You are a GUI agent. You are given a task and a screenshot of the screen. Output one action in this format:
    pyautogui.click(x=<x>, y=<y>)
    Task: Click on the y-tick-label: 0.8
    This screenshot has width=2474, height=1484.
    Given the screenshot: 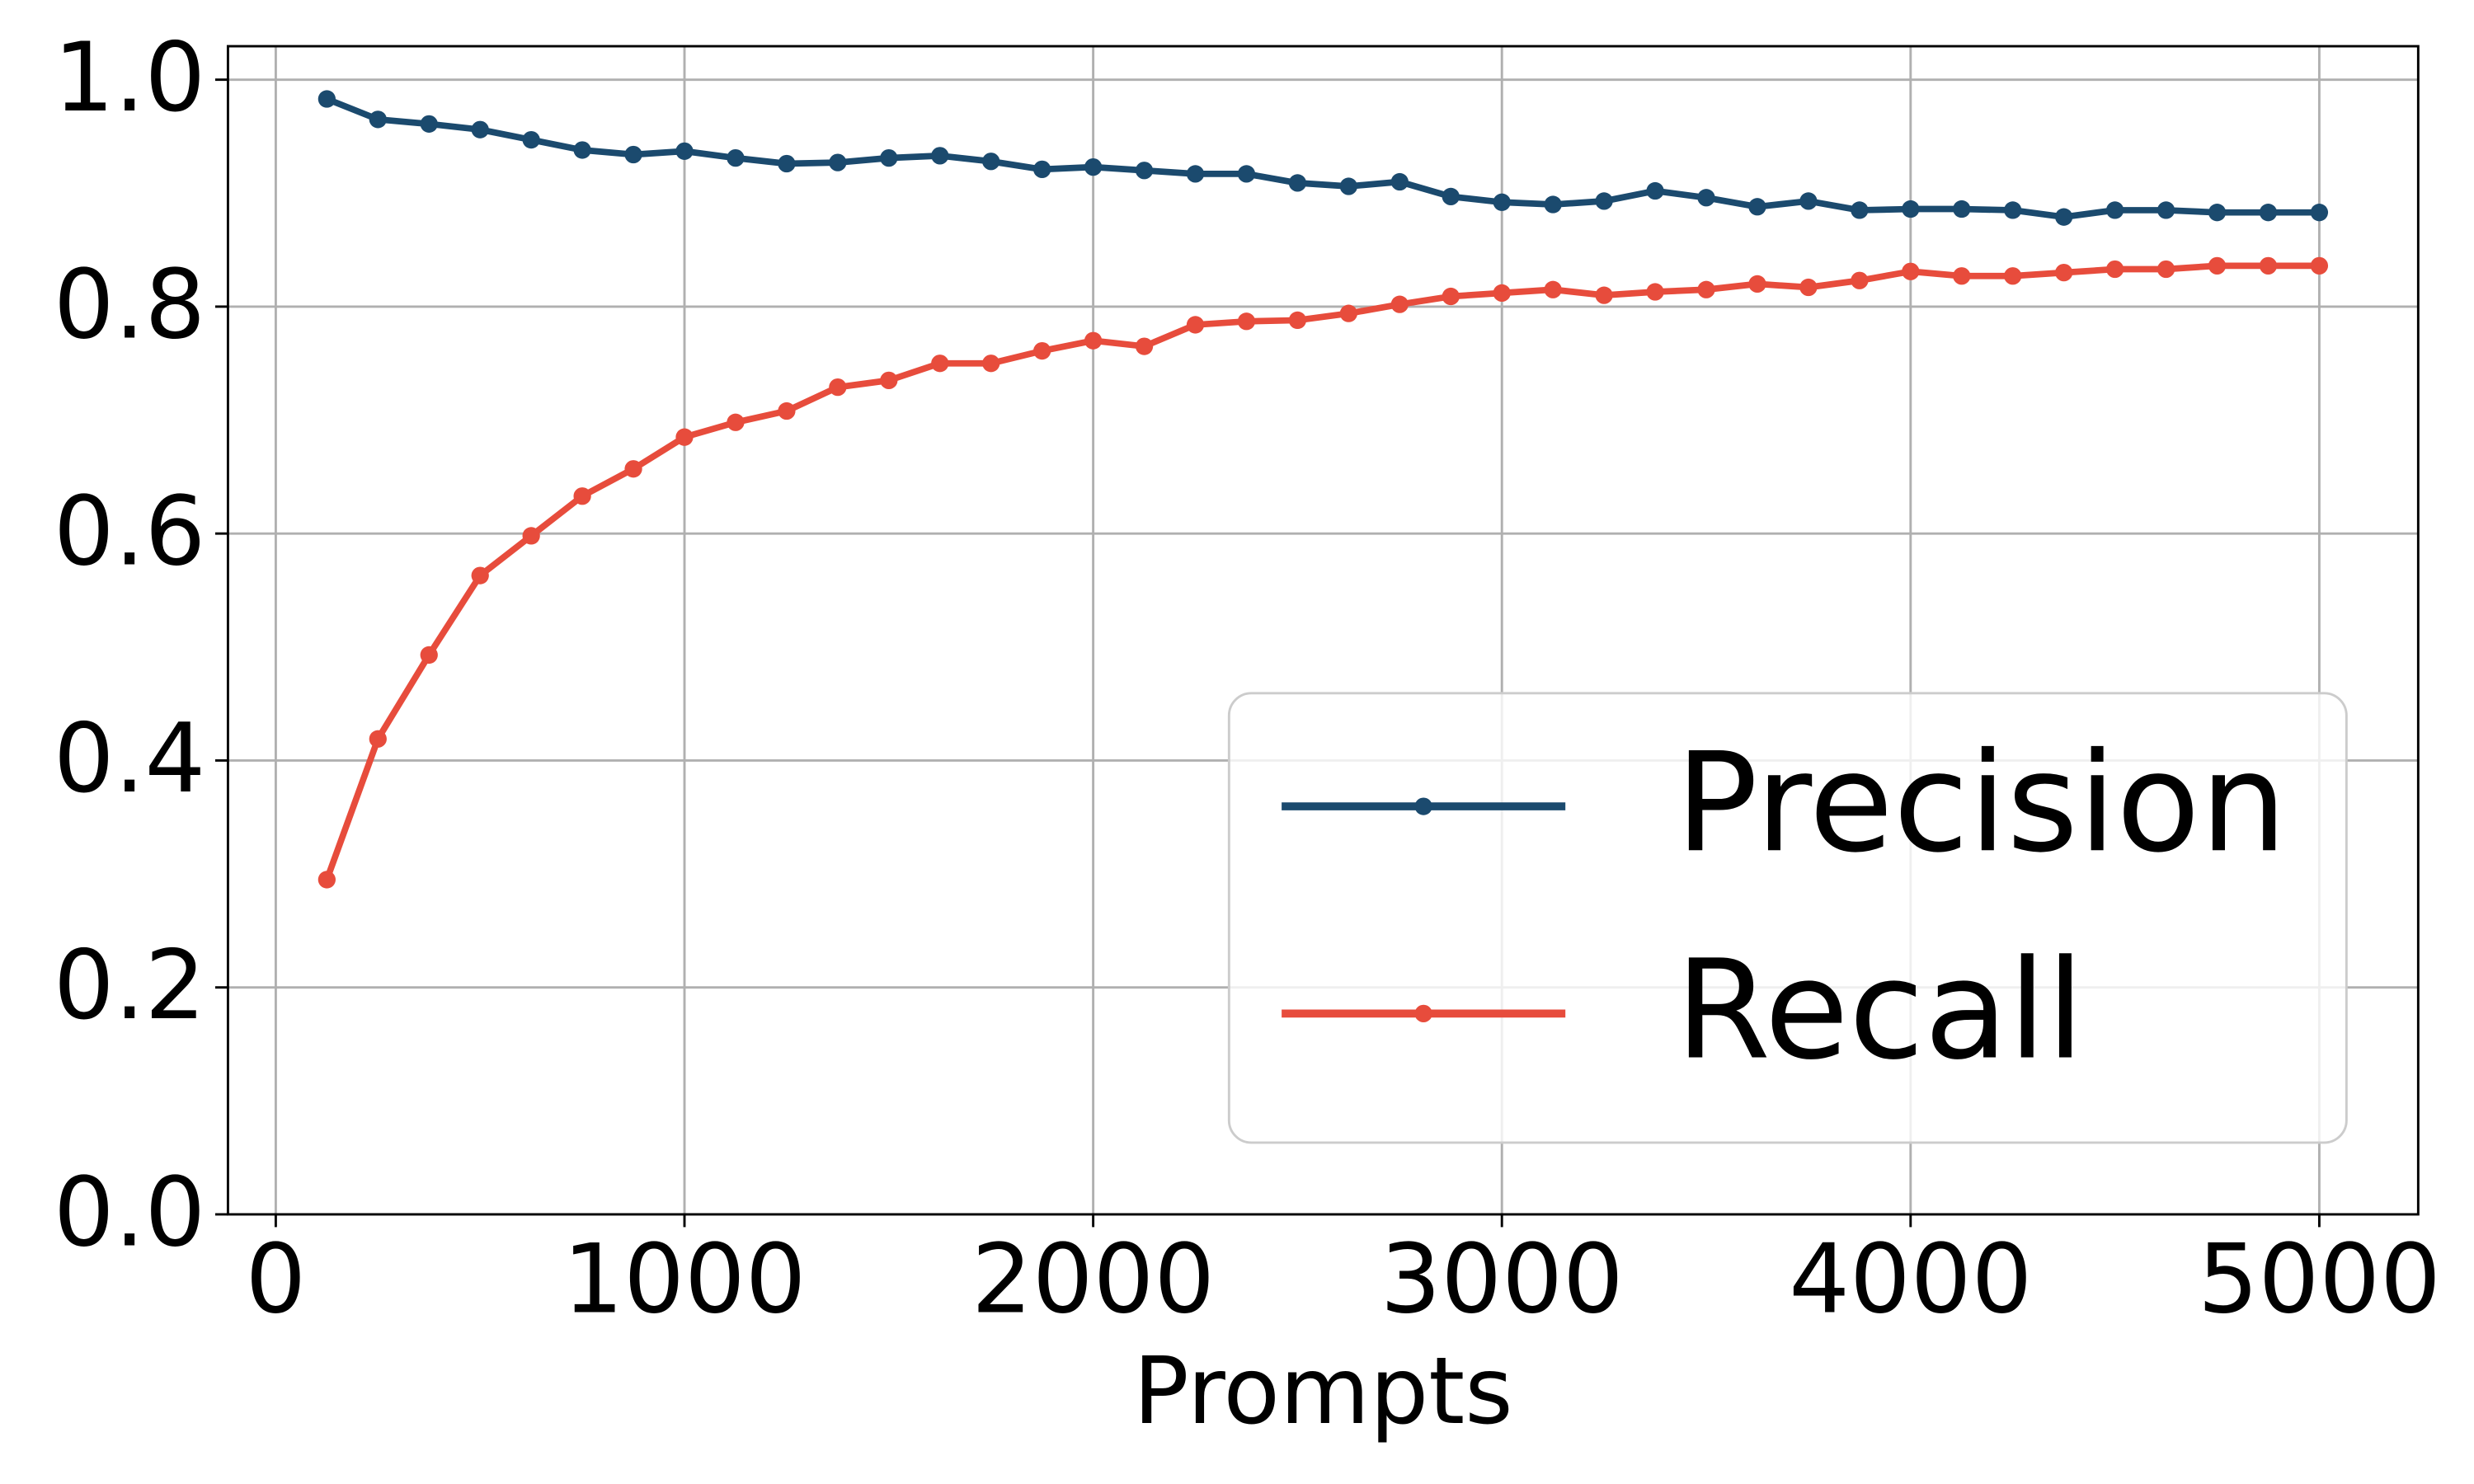 What is the action you would take?
    pyautogui.click(x=129, y=304)
    